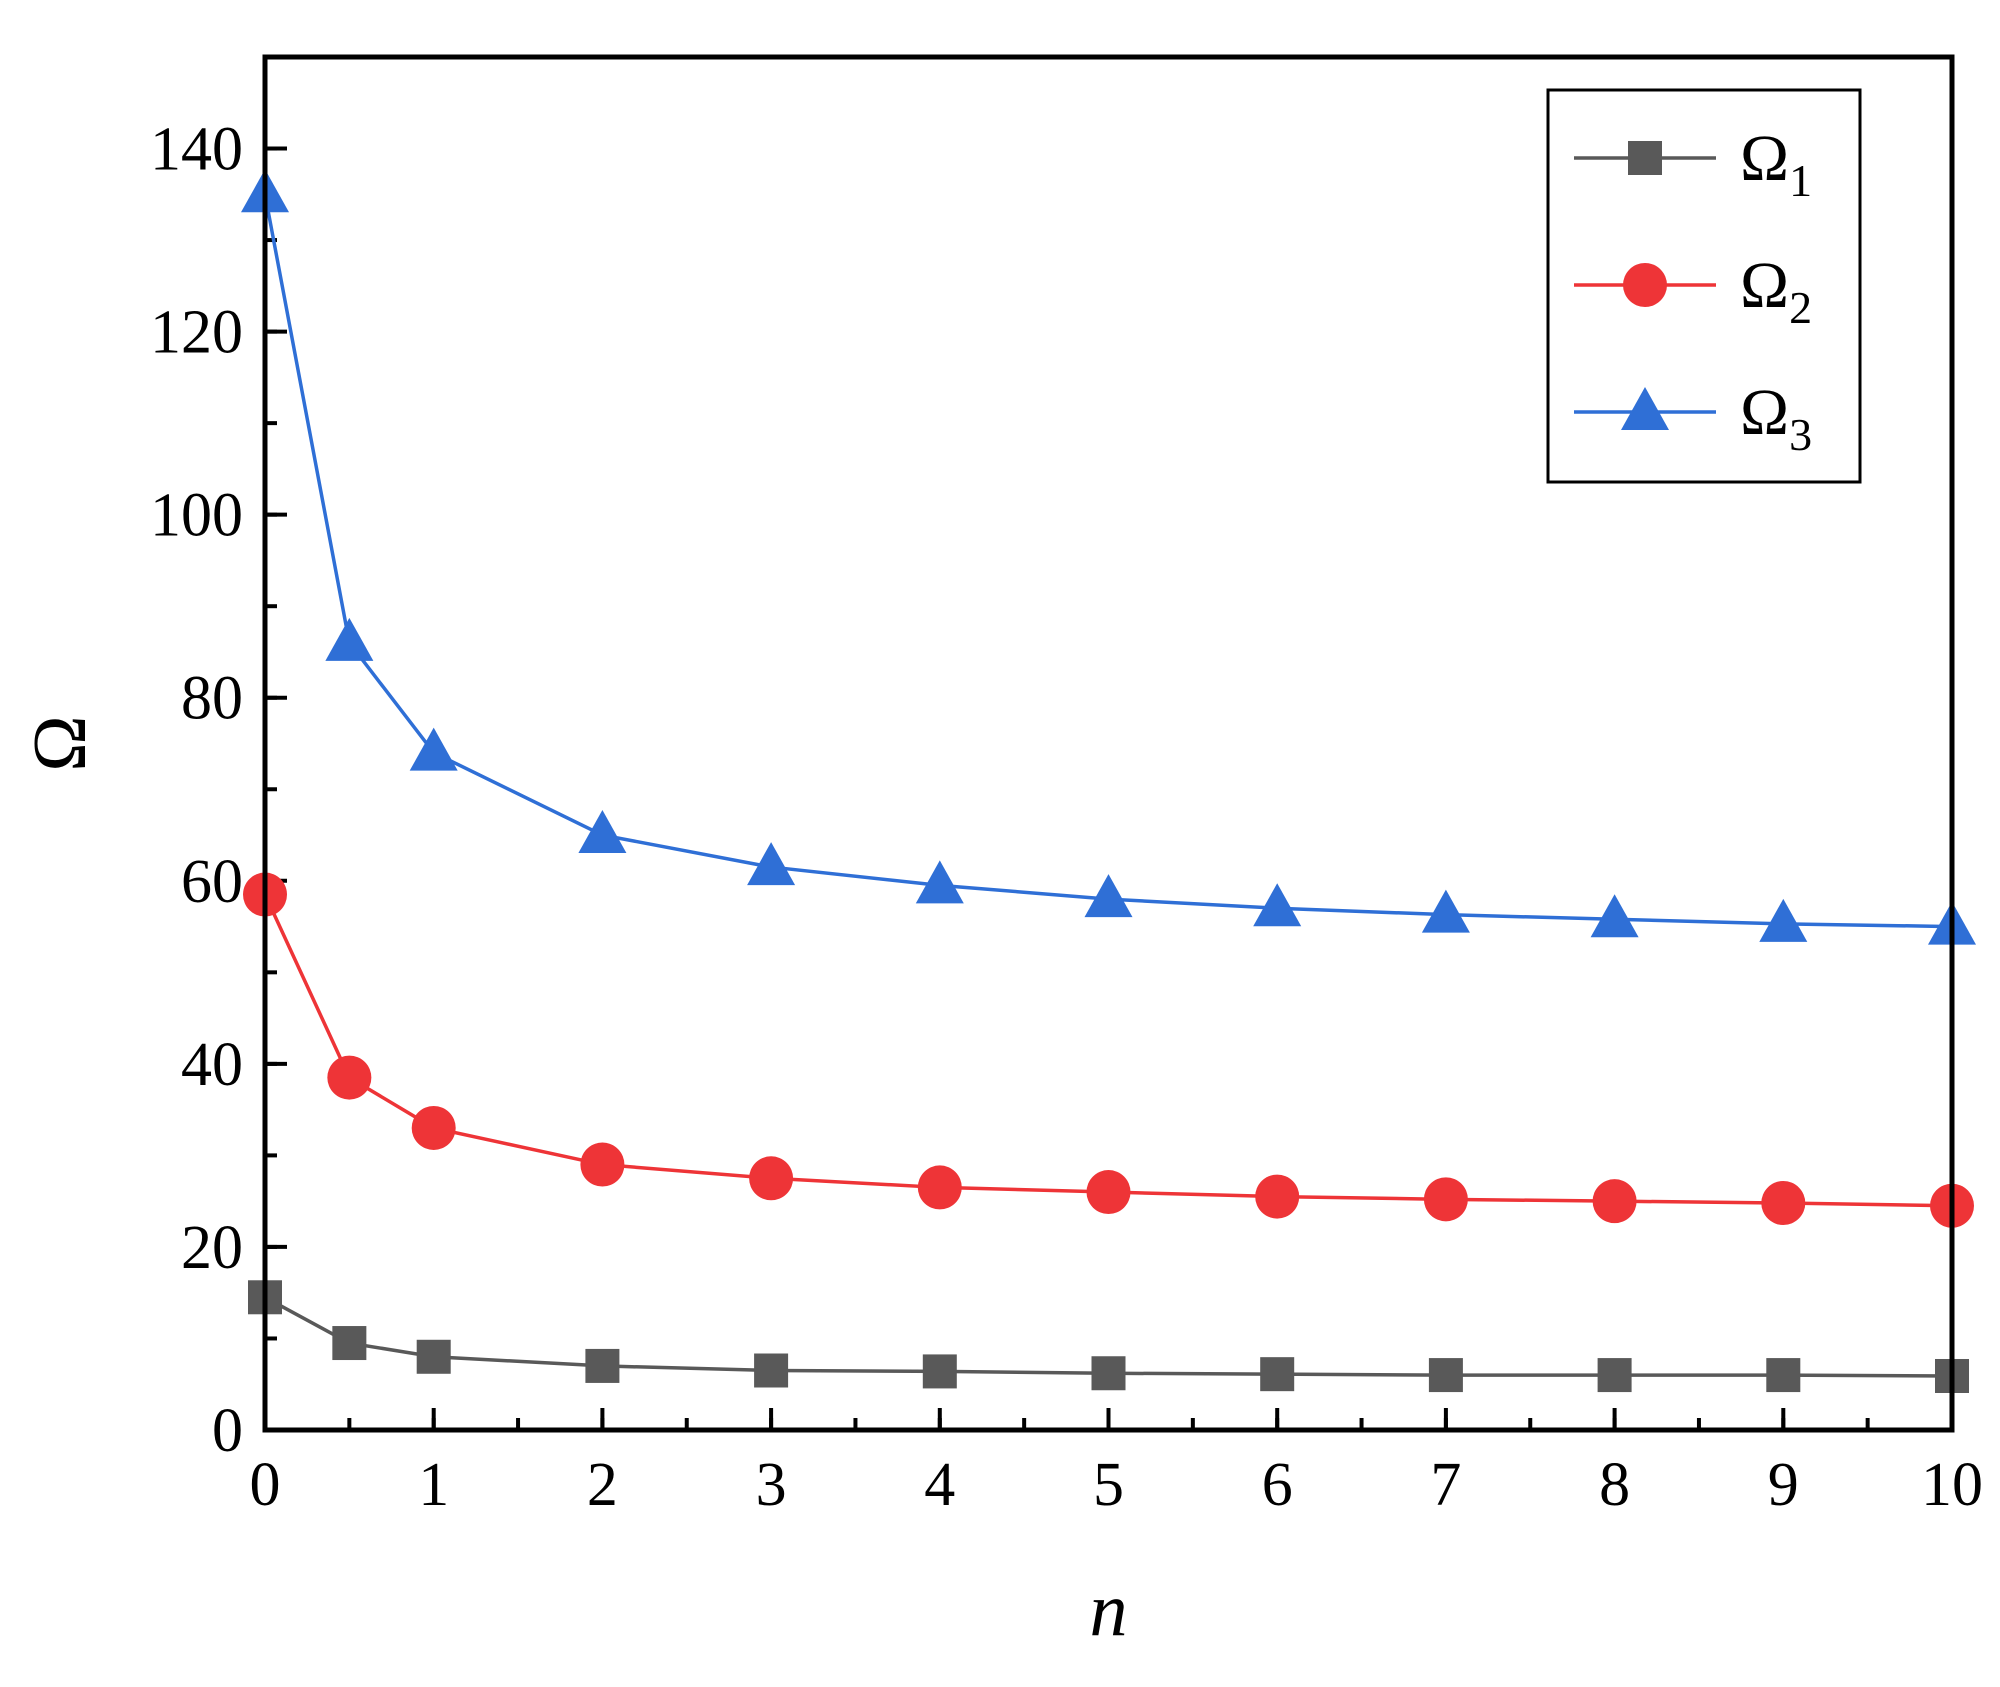 This screenshot has width=2000, height=1687. Describe the element at coordinates (196, 516) in the screenshot. I see `y-tick-label: 100` at that location.